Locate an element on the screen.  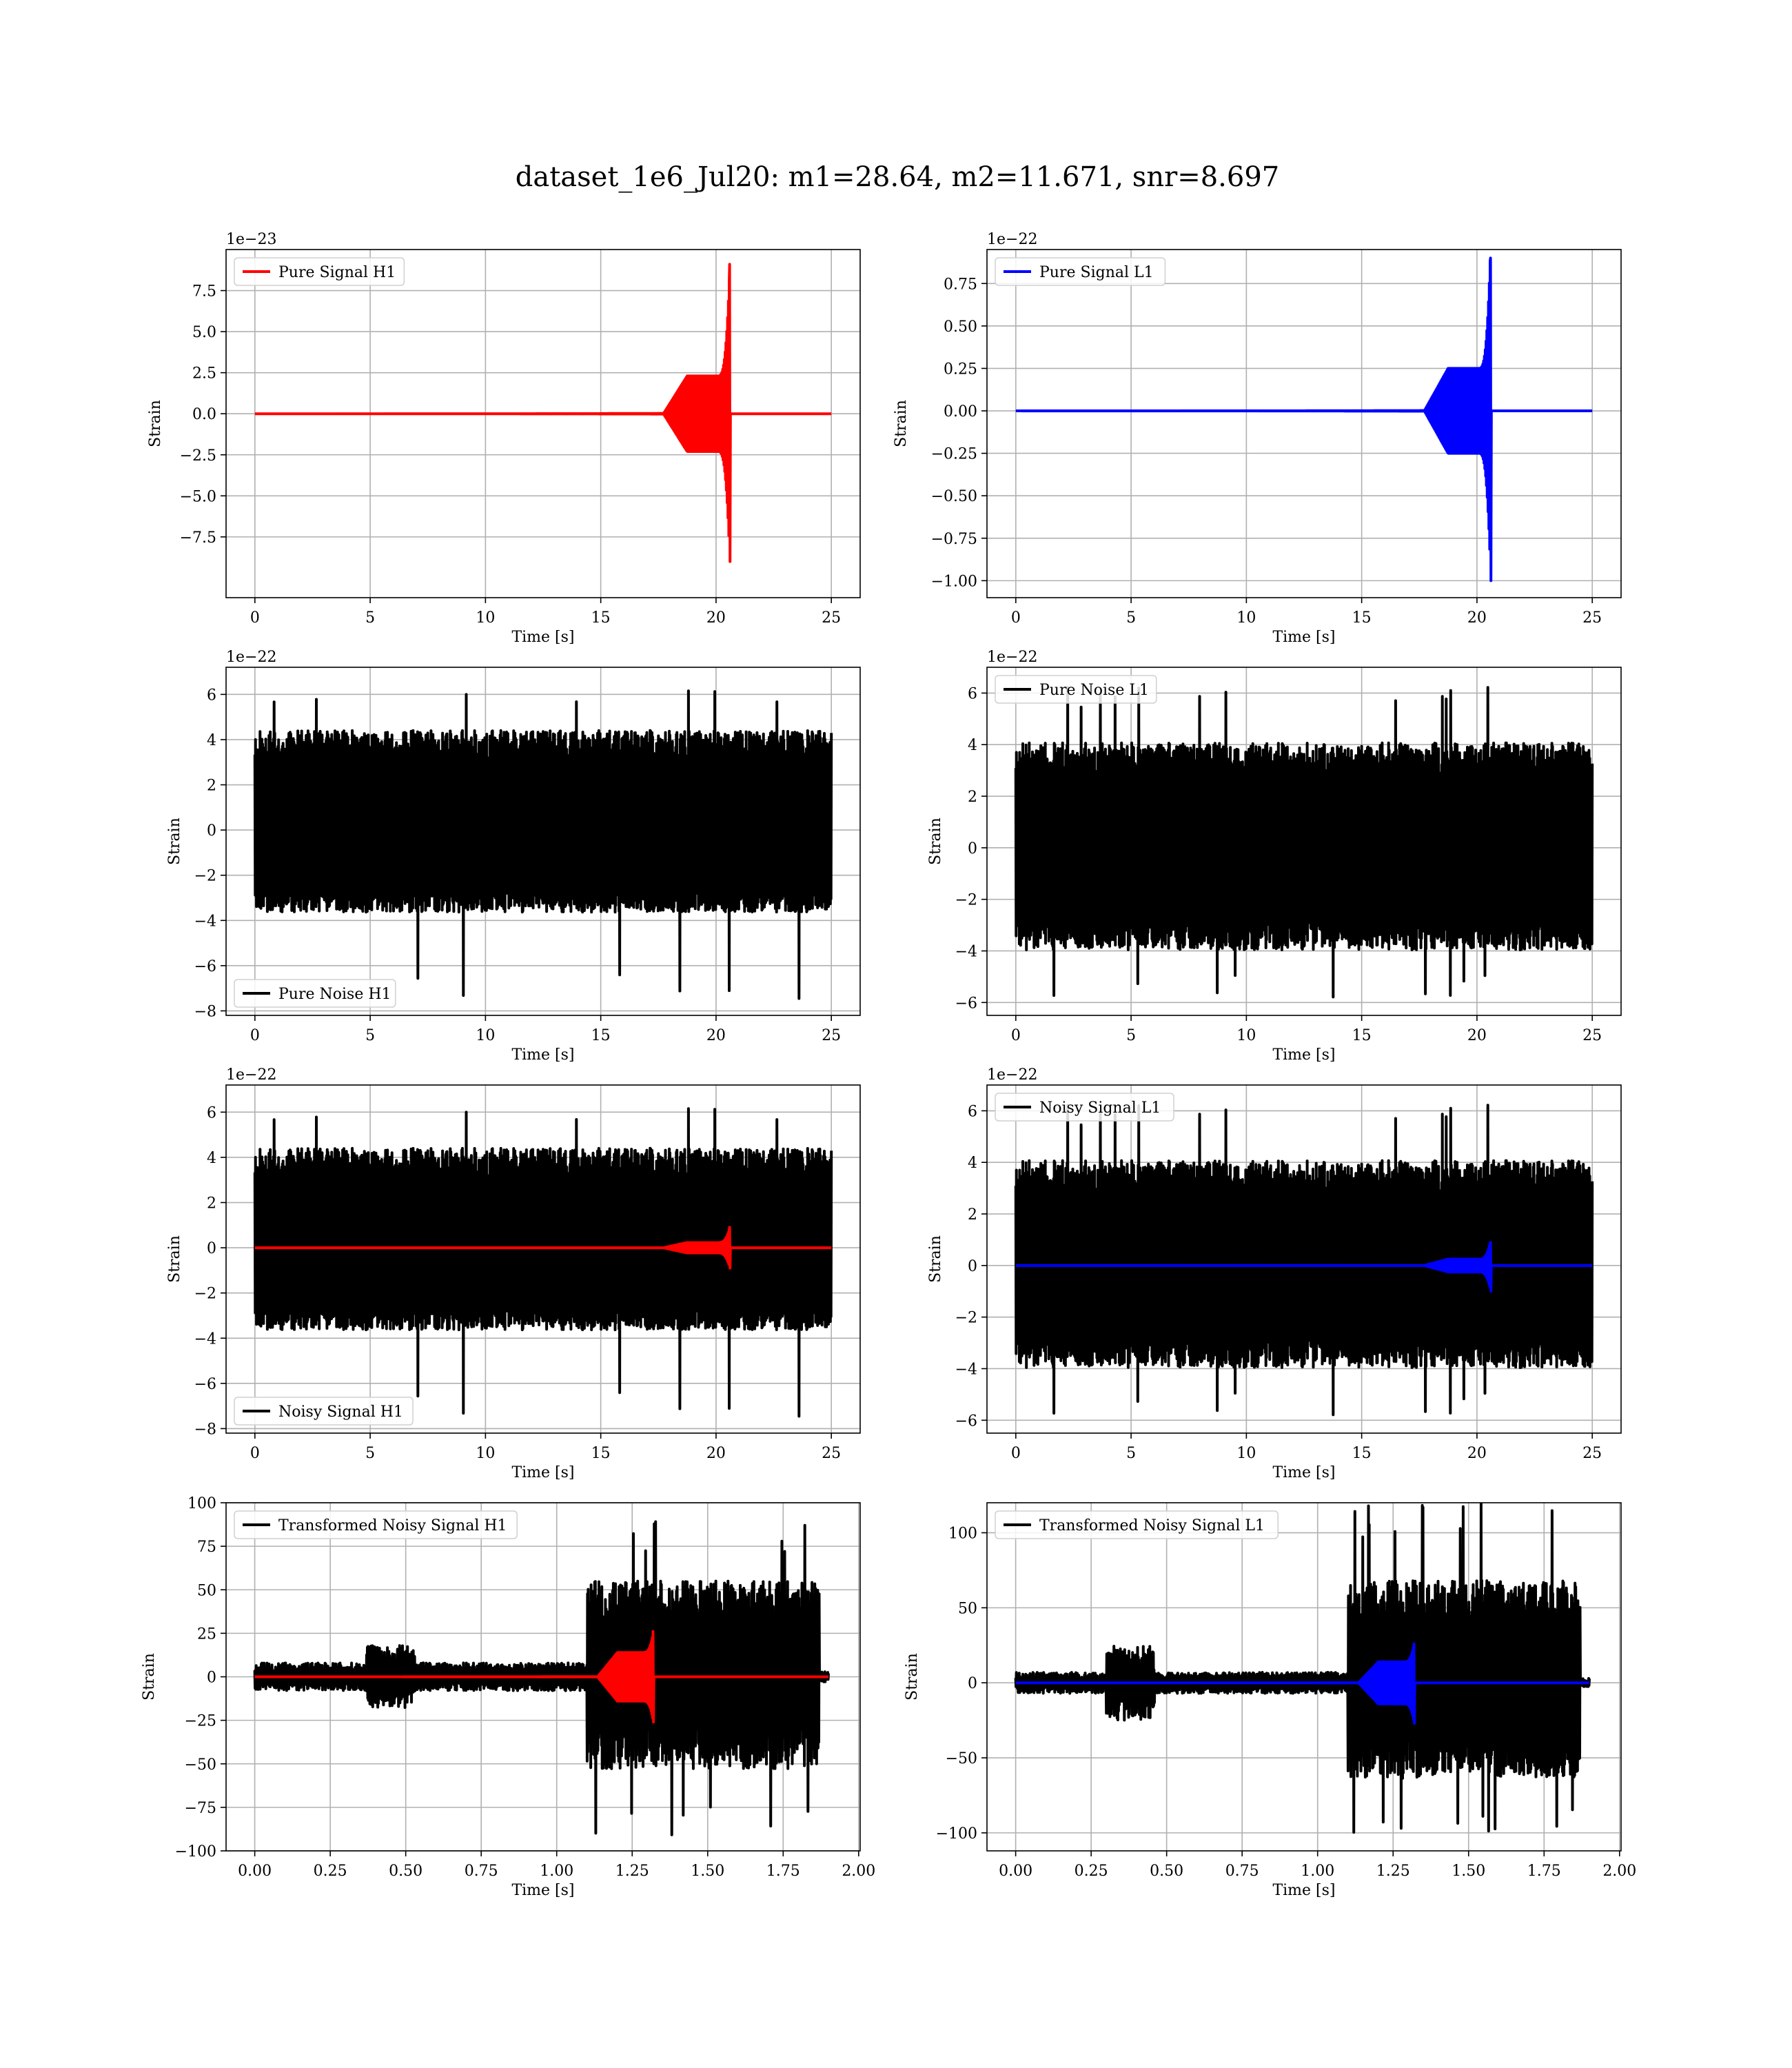
axis-offset-label: 1e−23 is located at coordinates (251, 239).